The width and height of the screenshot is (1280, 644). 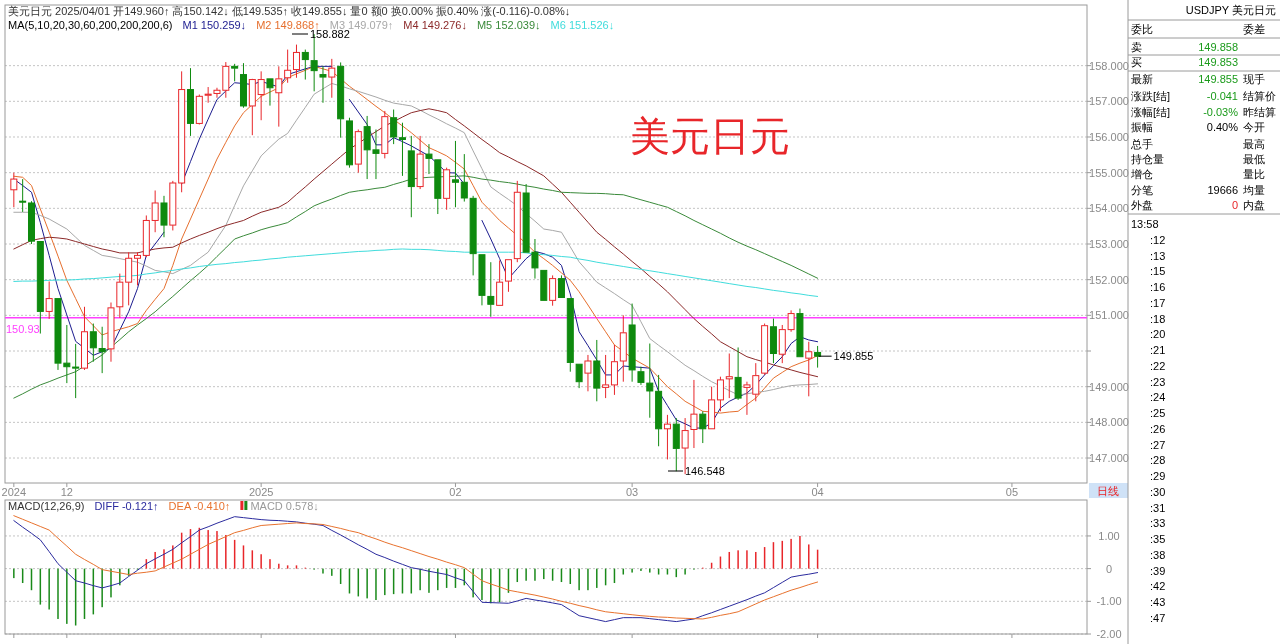 What do you see at coordinates (1230, 10) in the screenshot?
I see `text: USDJPY 美元日元` at bounding box center [1230, 10].